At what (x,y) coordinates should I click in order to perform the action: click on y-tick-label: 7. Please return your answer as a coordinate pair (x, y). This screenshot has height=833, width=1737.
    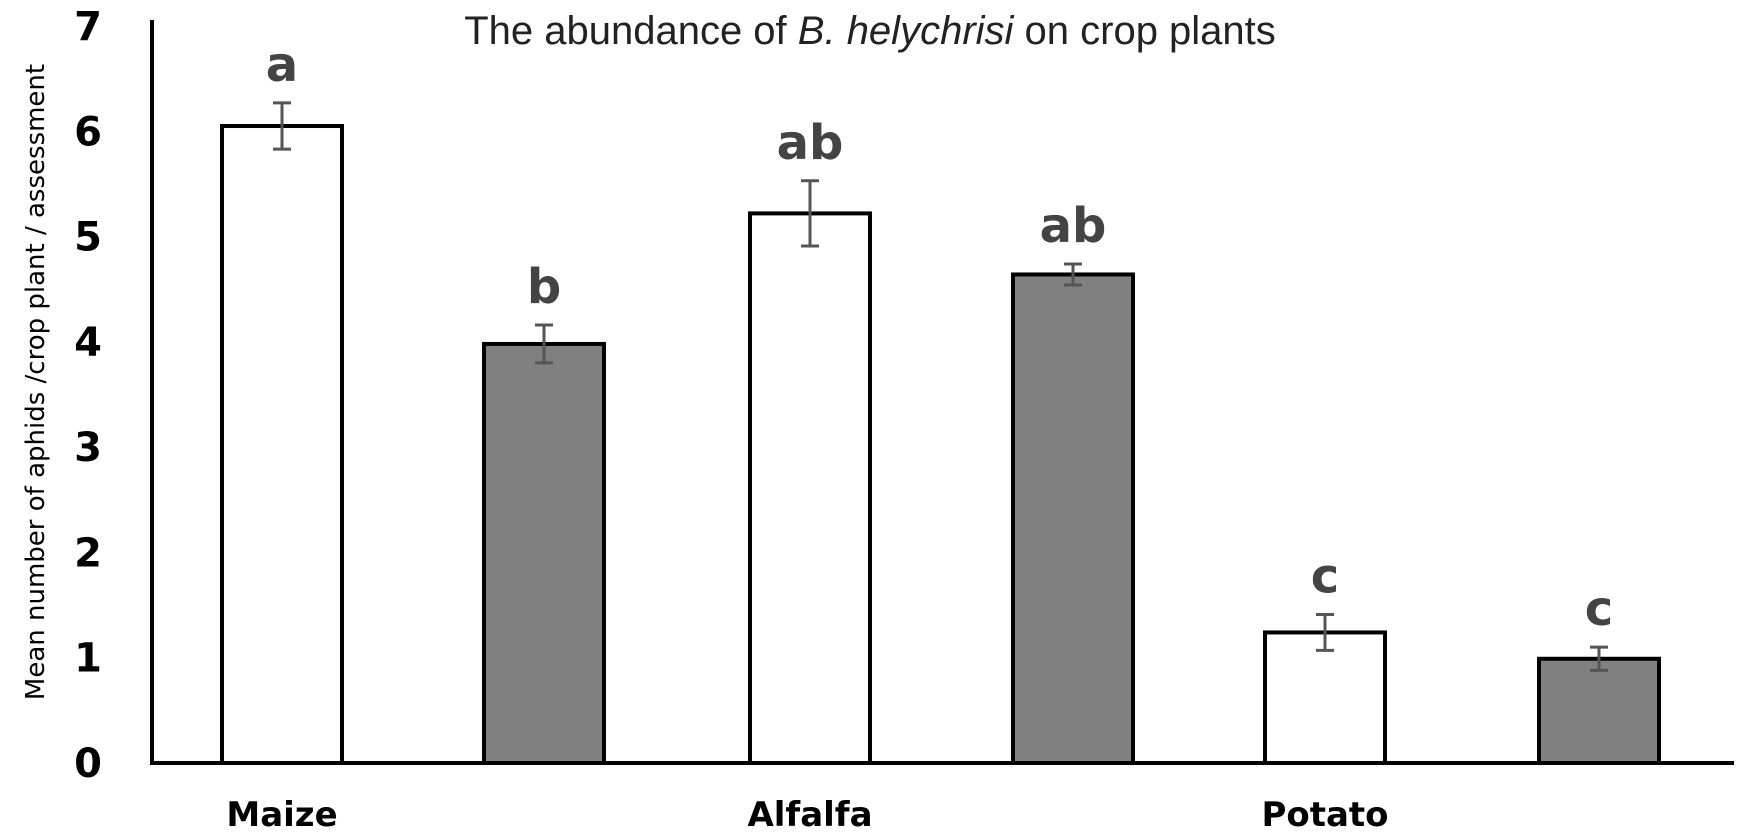
    Looking at the image, I should click on (88, 27).